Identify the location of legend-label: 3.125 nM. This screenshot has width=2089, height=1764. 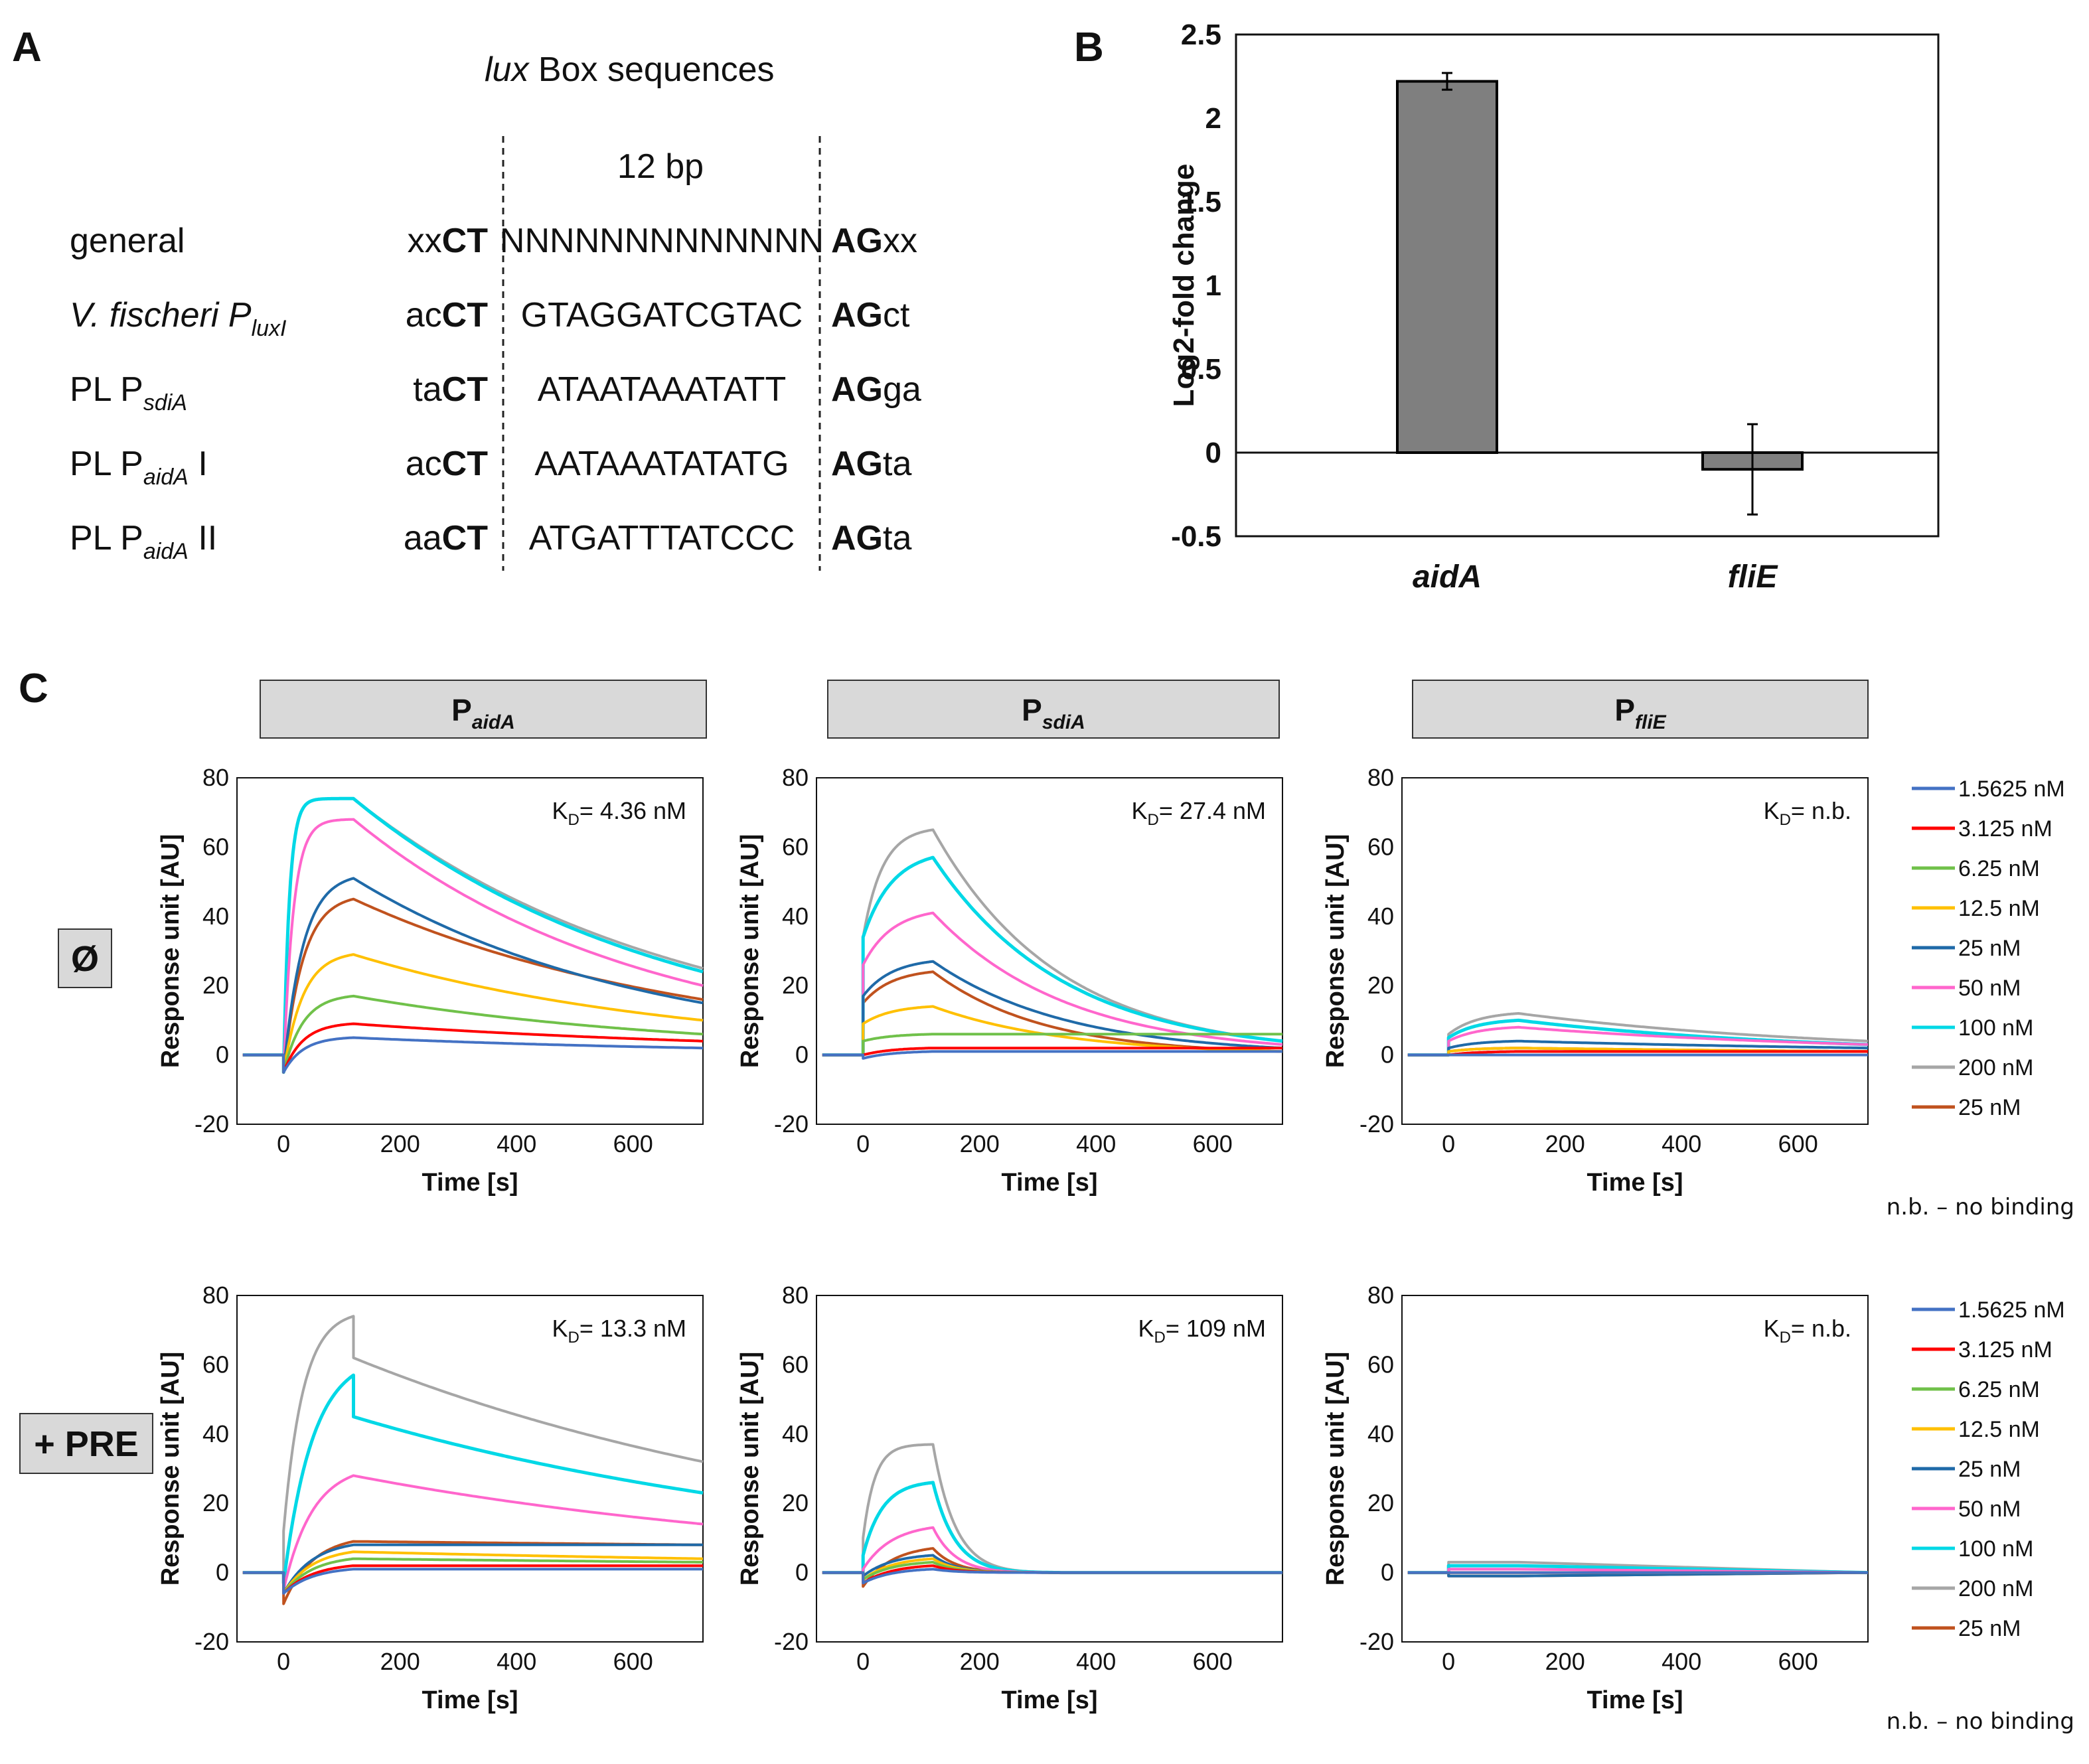
(2005, 829).